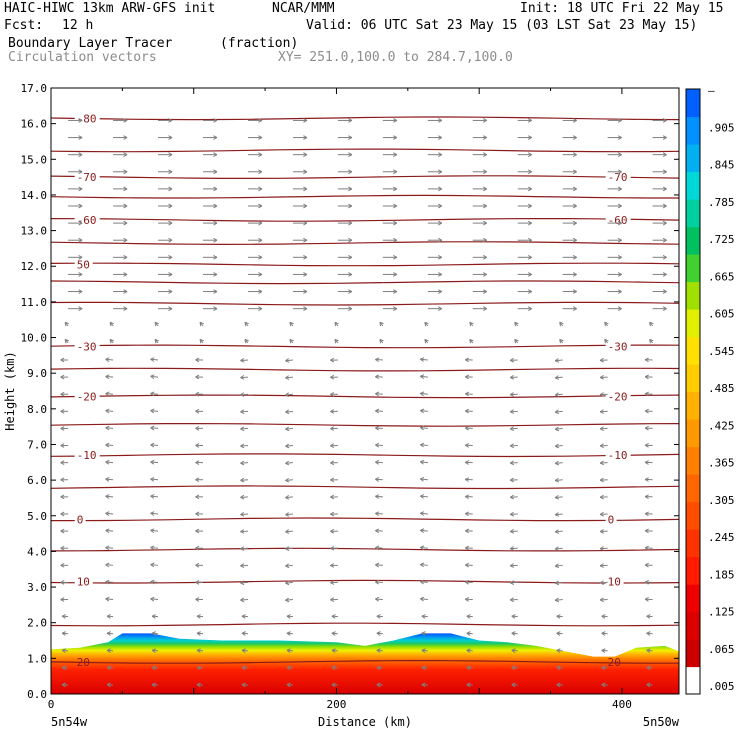 The height and width of the screenshot is (740, 740). I want to click on colorbar-label: .665, so click(721, 276).